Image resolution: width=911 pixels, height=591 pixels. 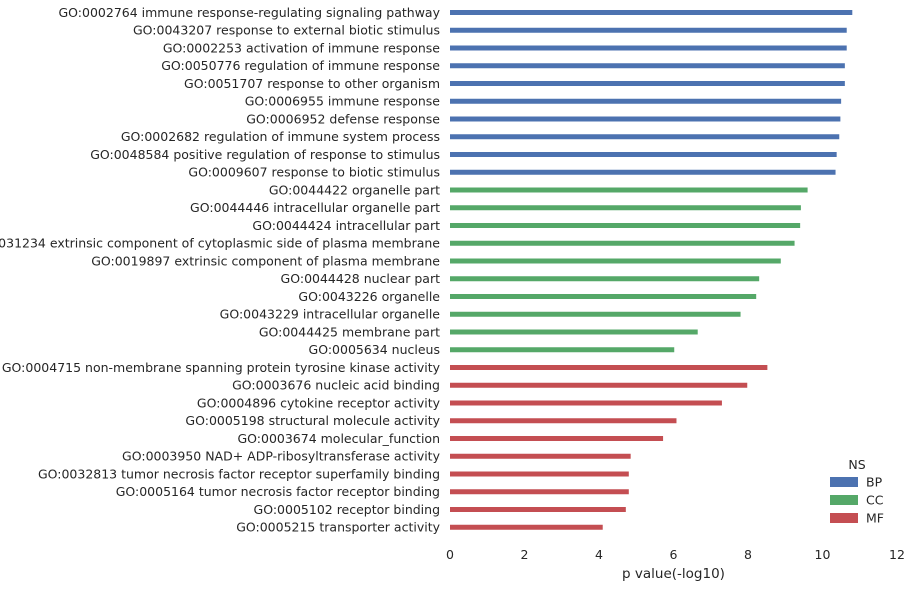 I want to click on category-label-3: GO:0050776 regulation of immune response, so click(x=300, y=65).